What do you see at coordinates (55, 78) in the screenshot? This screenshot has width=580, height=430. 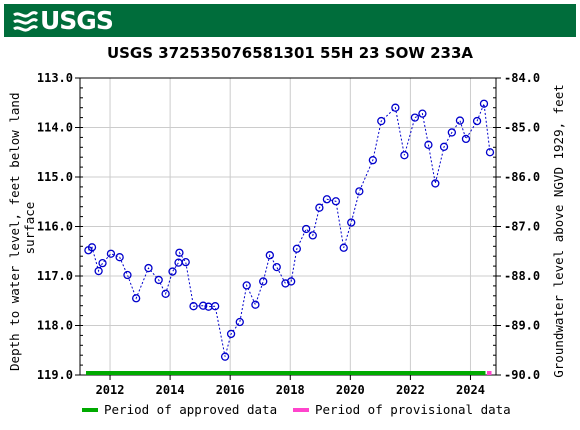 I see `y-tick-label-left: 113.0` at bounding box center [55, 78].